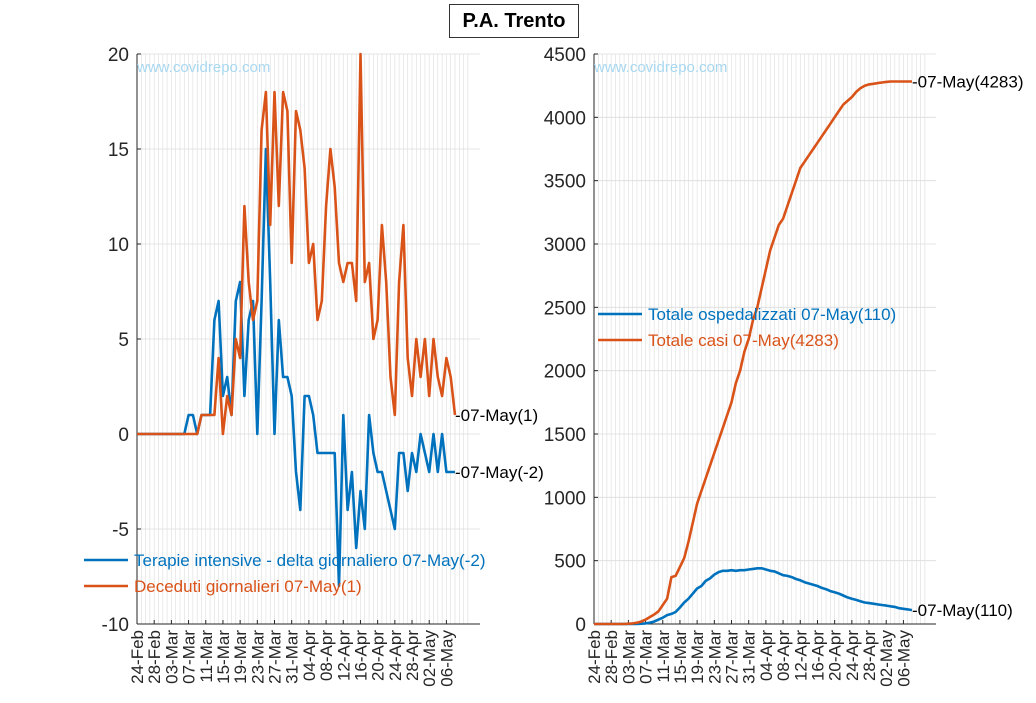 This screenshot has height=703, width=1036. Describe the element at coordinates (115, 625) in the screenshot. I see `y-tick-label: -10` at that location.